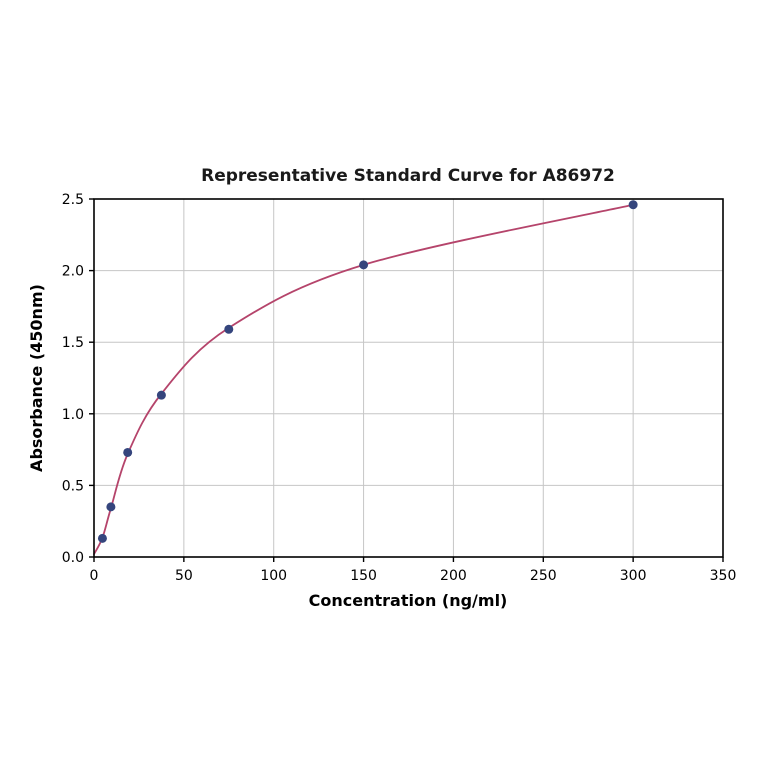  What do you see at coordinates (73, 415) in the screenshot?
I see `y-tick-label: 1.0` at bounding box center [73, 415].